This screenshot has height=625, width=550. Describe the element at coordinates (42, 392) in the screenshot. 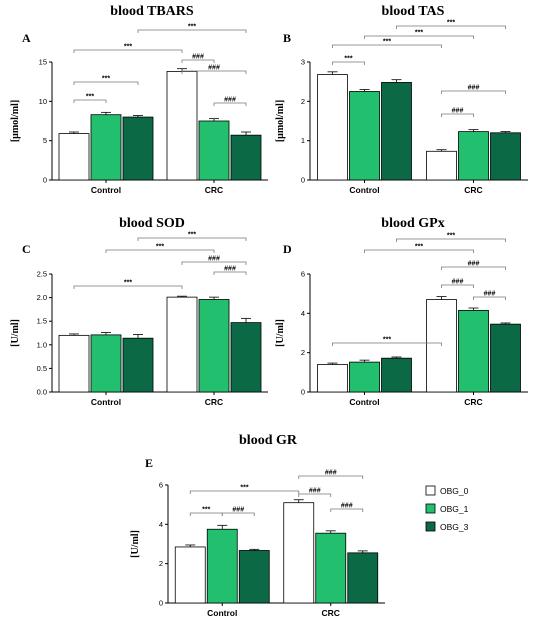

I see `y-tick-label: 0.0` at that location.